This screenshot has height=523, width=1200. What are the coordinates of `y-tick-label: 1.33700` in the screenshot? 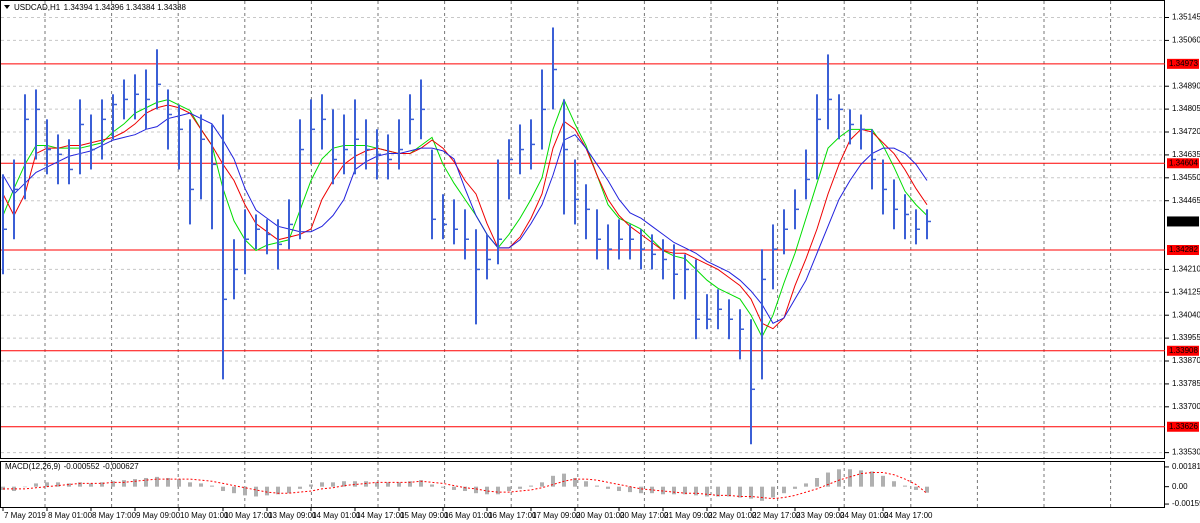 It's located at (1186, 406).